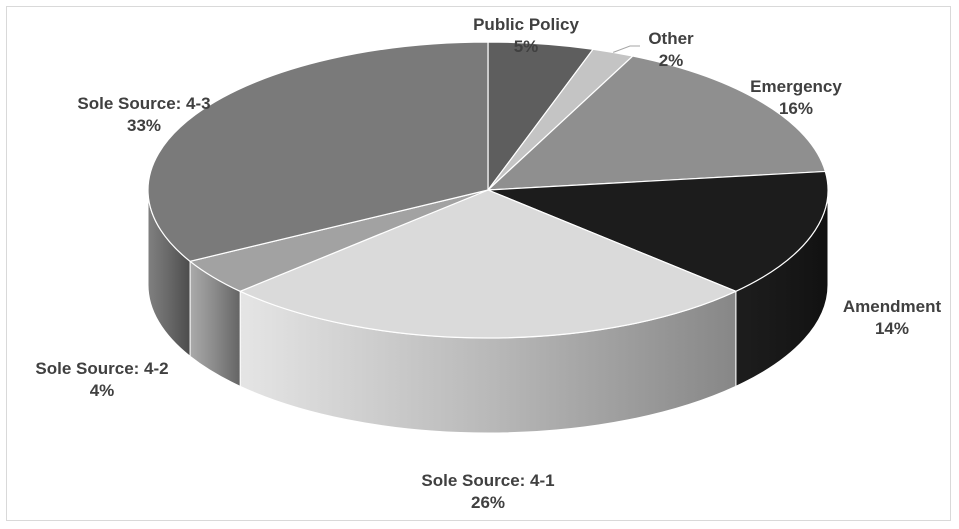 The image size is (959, 529). What do you see at coordinates (796, 86) in the screenshot?
I see `label-emergency-name: Emergency` at bounding box center [796, 86].